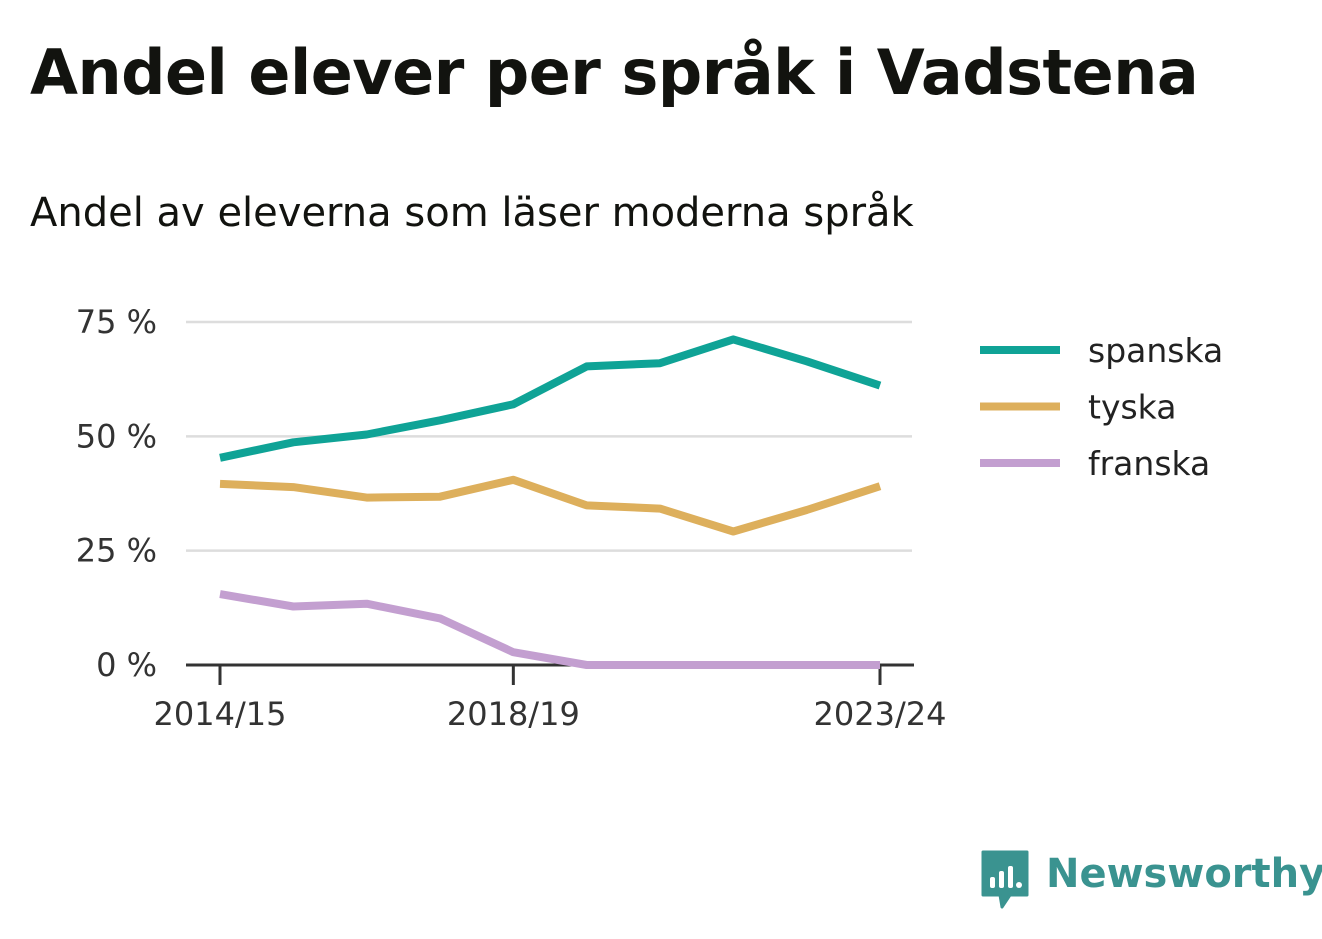 This screenshot has width=1322, height=939. I want to click on series-line-spanska, so click(550, 398).